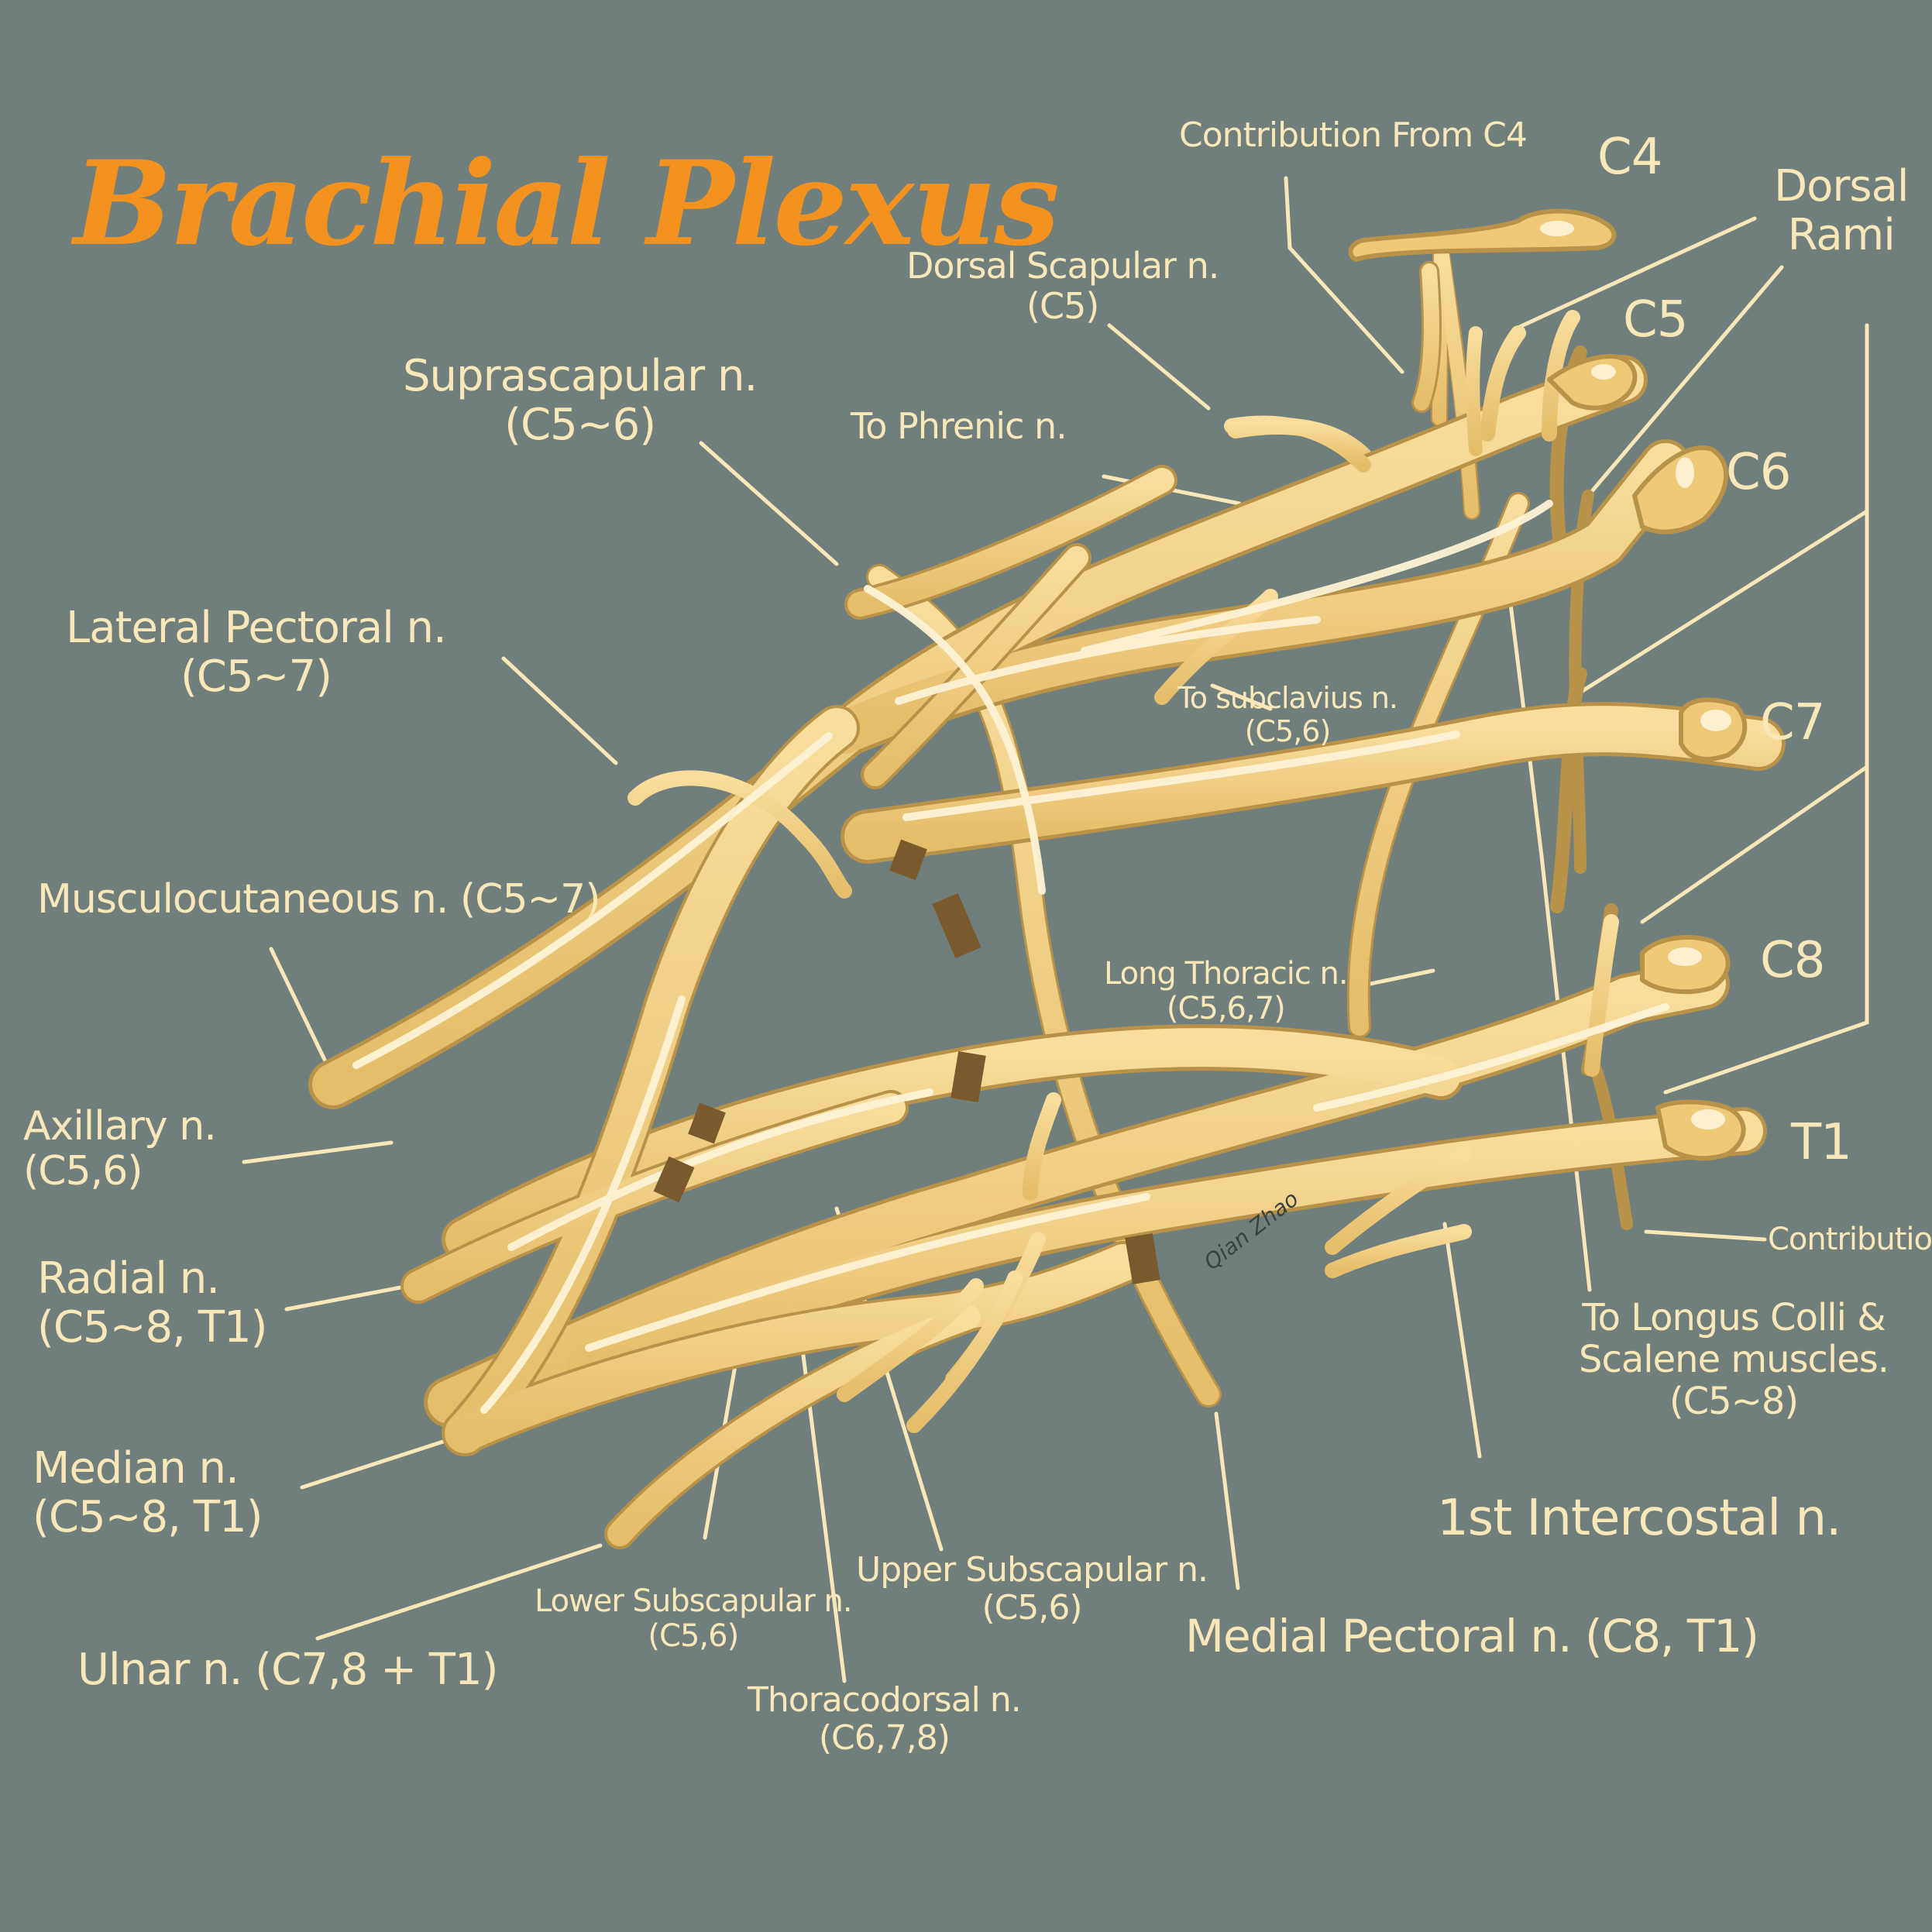 This screenshot has height=1932, width=1932. Describe the element at coordinates (1639, 1518) in the screenshot. I see `label-first-intercostal: 1st Intercostal n.` at that location.